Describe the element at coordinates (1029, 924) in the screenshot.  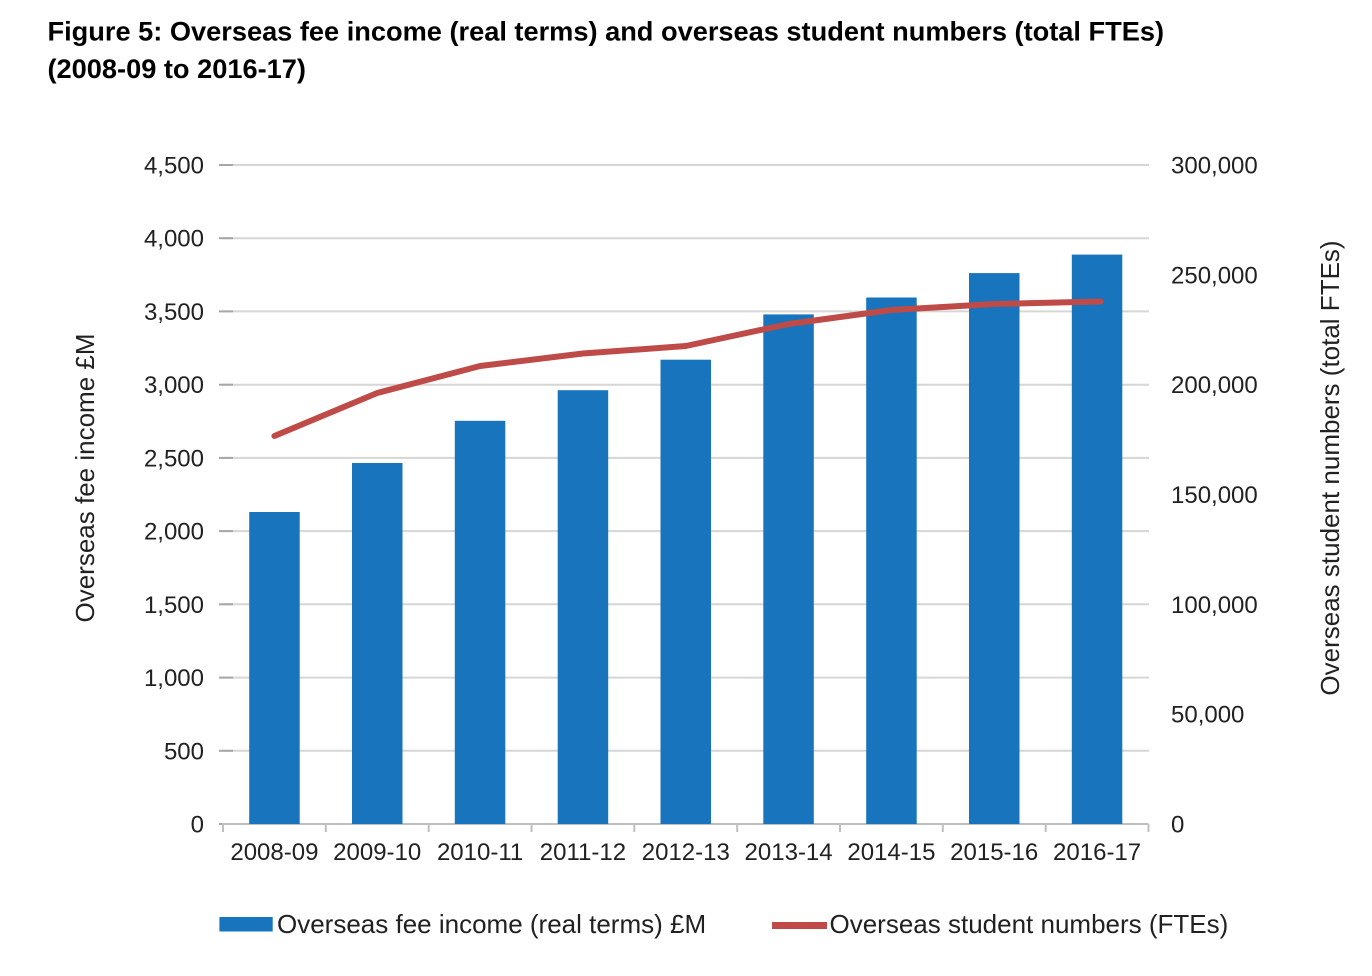
I see `svg-text:Overseas student numbers (FTEs: Overseas student numbers (FTEs)` at that location.